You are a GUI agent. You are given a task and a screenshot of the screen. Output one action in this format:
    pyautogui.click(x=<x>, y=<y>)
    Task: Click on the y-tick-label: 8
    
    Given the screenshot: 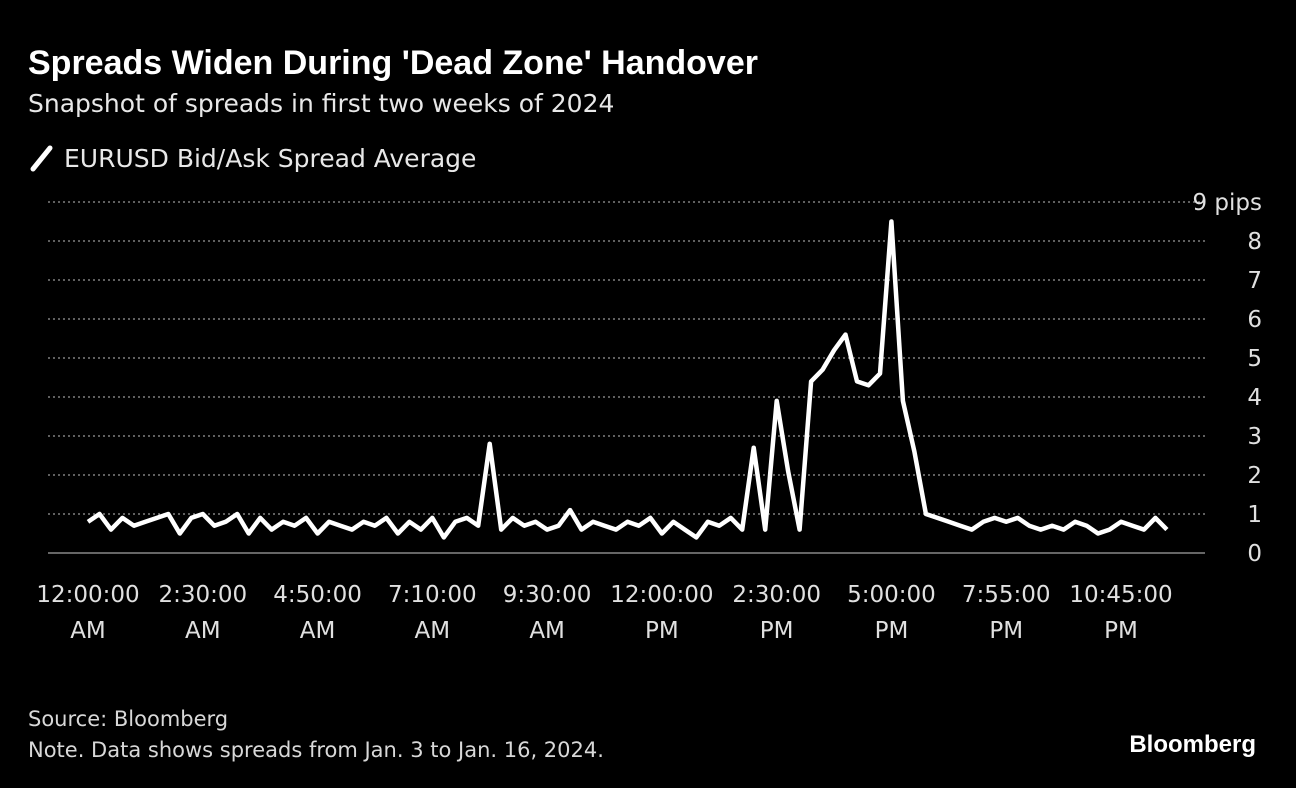 What is the action you would take?
    pyautogui.click(x=1254, y=242)
    